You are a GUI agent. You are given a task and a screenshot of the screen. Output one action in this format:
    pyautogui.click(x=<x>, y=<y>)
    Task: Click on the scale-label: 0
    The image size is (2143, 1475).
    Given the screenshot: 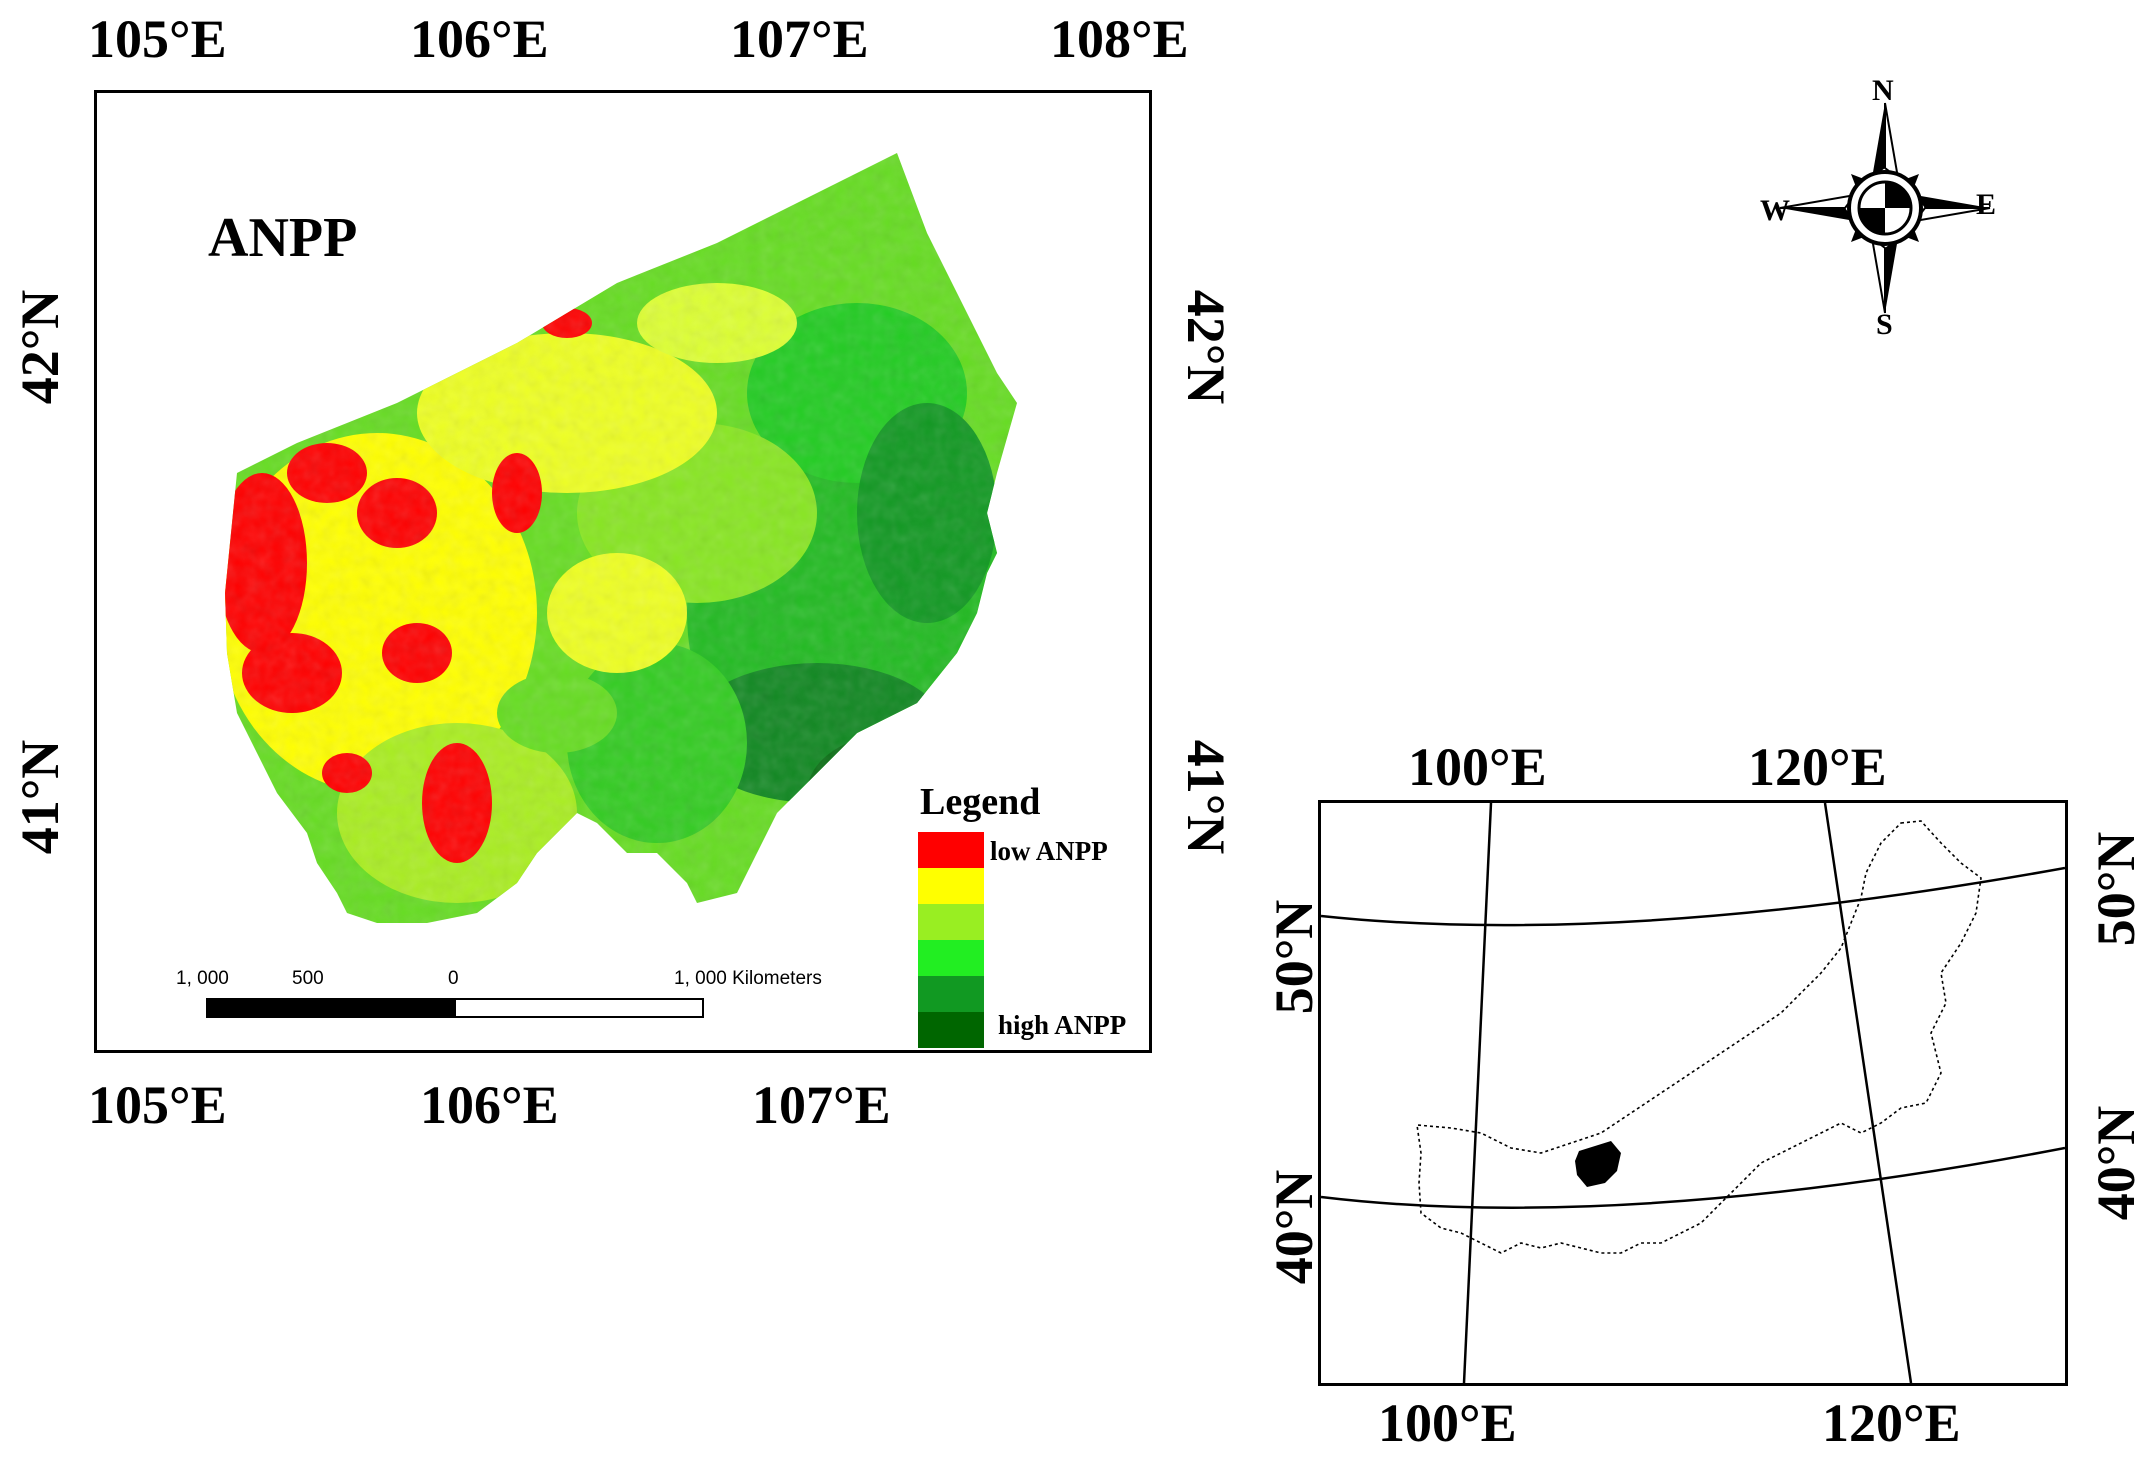 What is the action you would take?
    pyautogui.click(x=453, y=978)
    